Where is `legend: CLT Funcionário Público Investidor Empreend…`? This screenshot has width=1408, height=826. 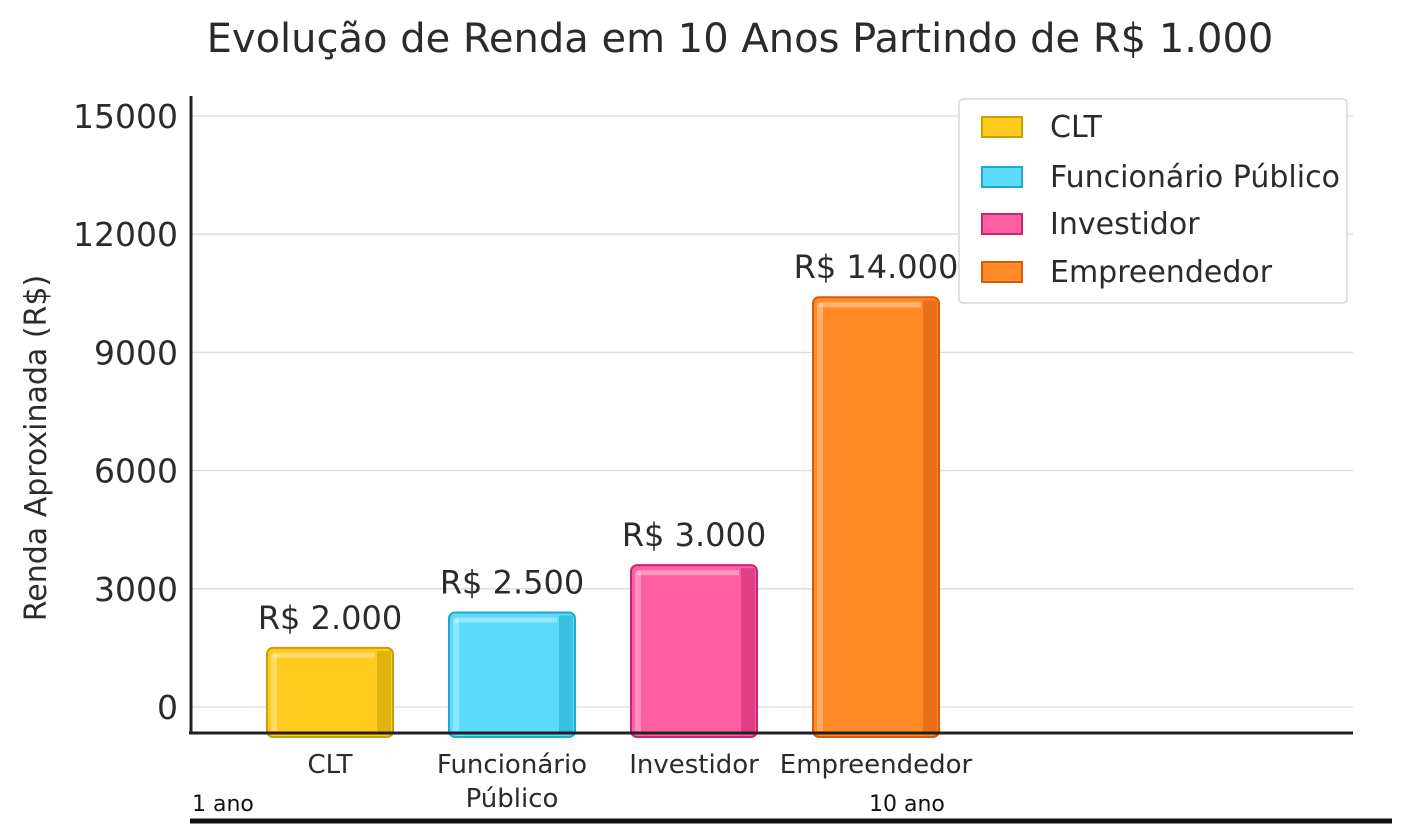 legend: CLT Funcionário Público Investidor Empreend… is located at coordinates (1153, 201).